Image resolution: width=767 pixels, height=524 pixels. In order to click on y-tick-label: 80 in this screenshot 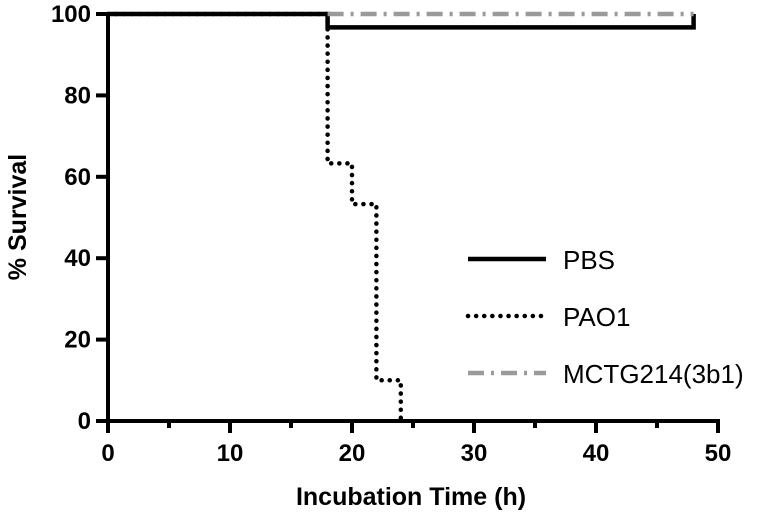, I will do `click(77, 95)`.